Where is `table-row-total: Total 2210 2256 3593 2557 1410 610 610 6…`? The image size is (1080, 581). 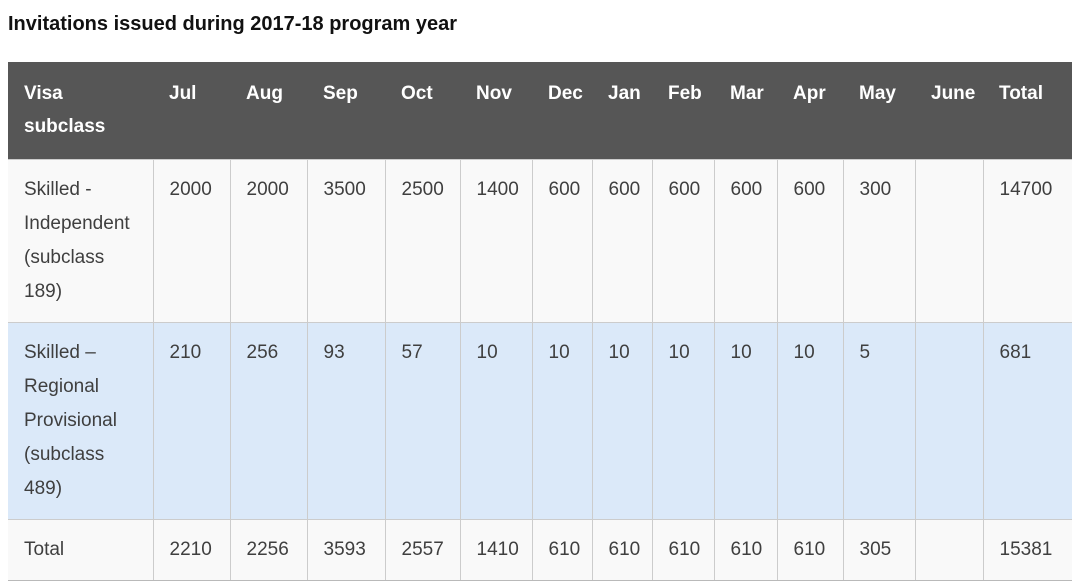 table-row-total: Total 2210 2256 3593 2557 1410 610 610 6… is located at coordinates (540, 549).